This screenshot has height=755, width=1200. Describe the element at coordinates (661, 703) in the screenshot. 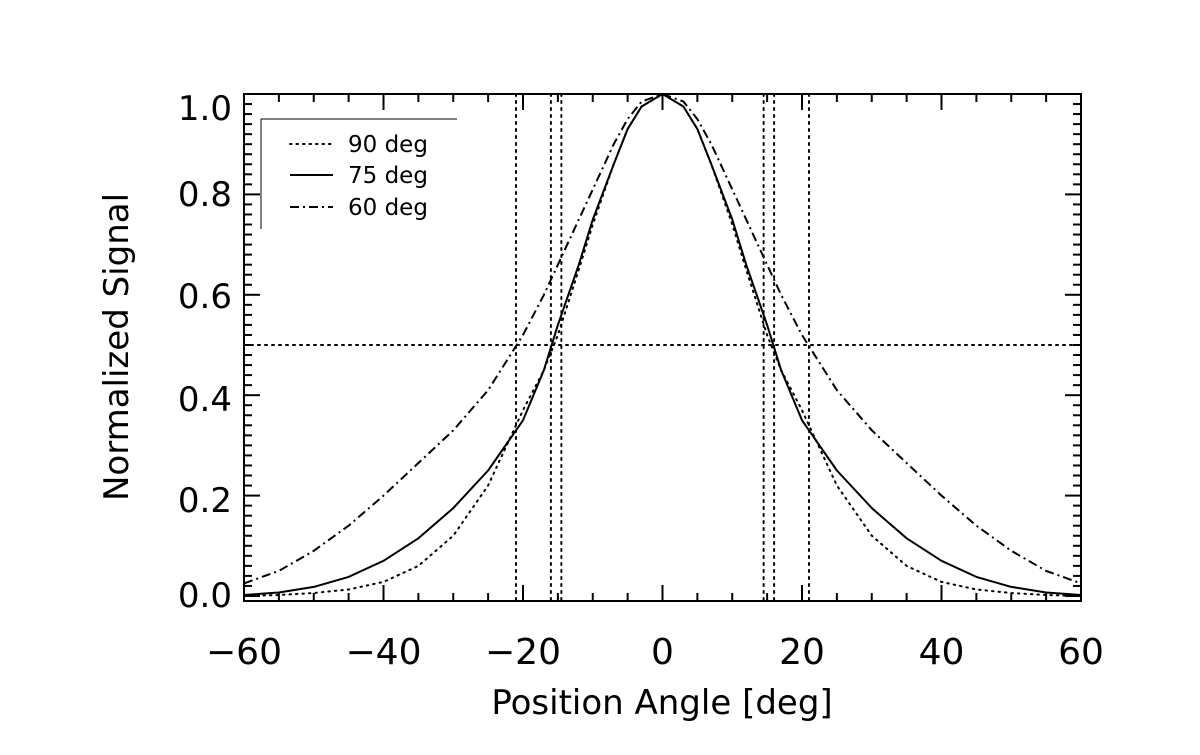

I see `x-axis-label: Position Angle [deg]` at that location.